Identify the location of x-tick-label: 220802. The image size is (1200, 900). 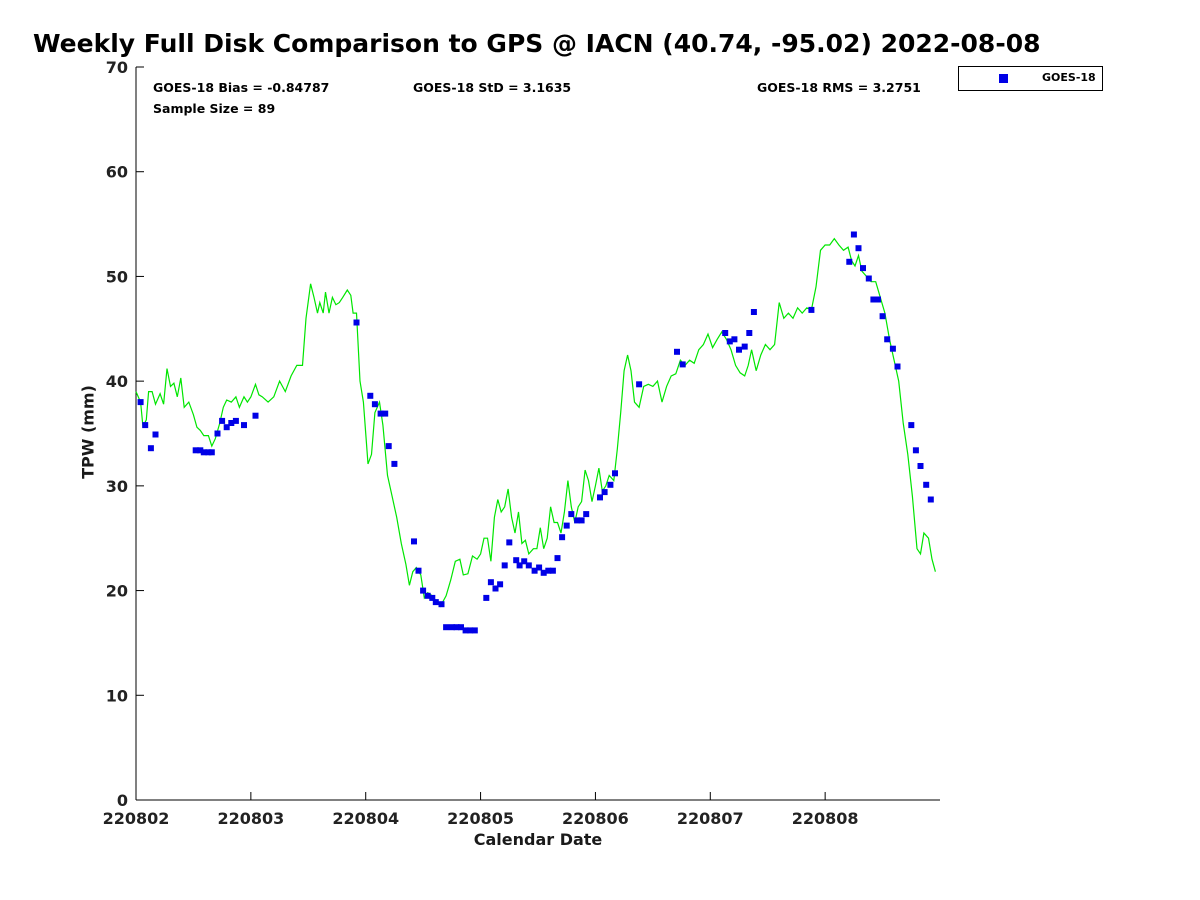
(136, 818).